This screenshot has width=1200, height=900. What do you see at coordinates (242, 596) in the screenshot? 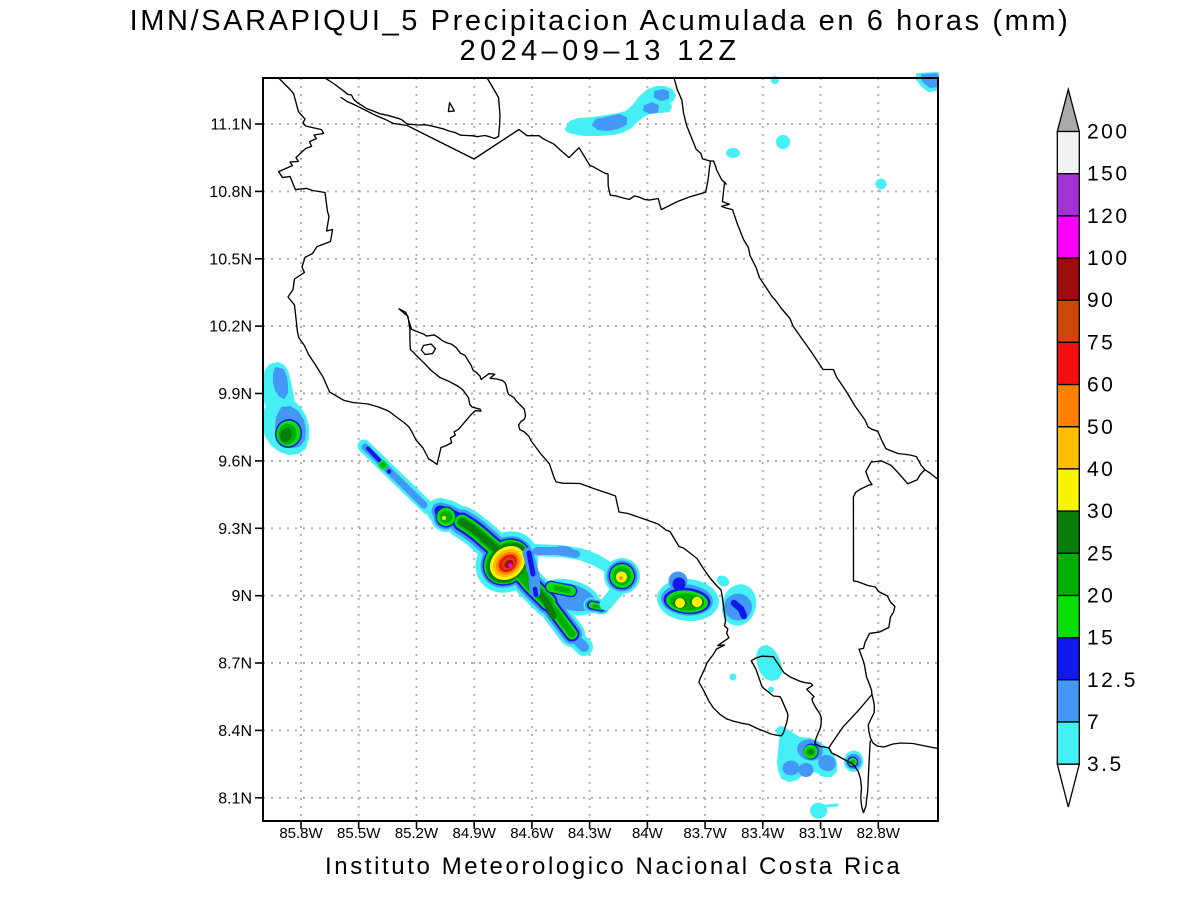
I see `svg-text: 9N` at bounding box center [242, 596].